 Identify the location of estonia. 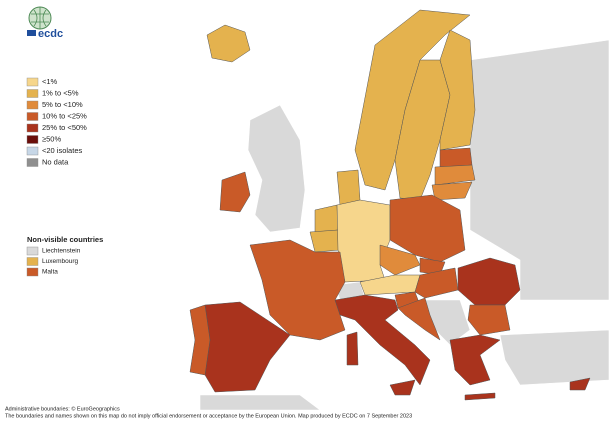
(456, 157).